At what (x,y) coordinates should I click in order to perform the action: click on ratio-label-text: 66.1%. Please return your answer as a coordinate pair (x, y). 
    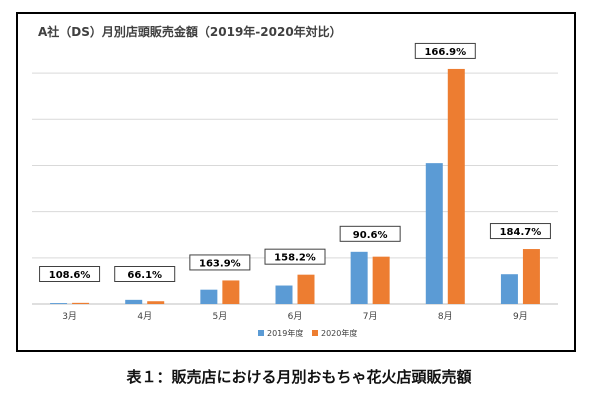
    Looking at the image, I should click on (144, 275).